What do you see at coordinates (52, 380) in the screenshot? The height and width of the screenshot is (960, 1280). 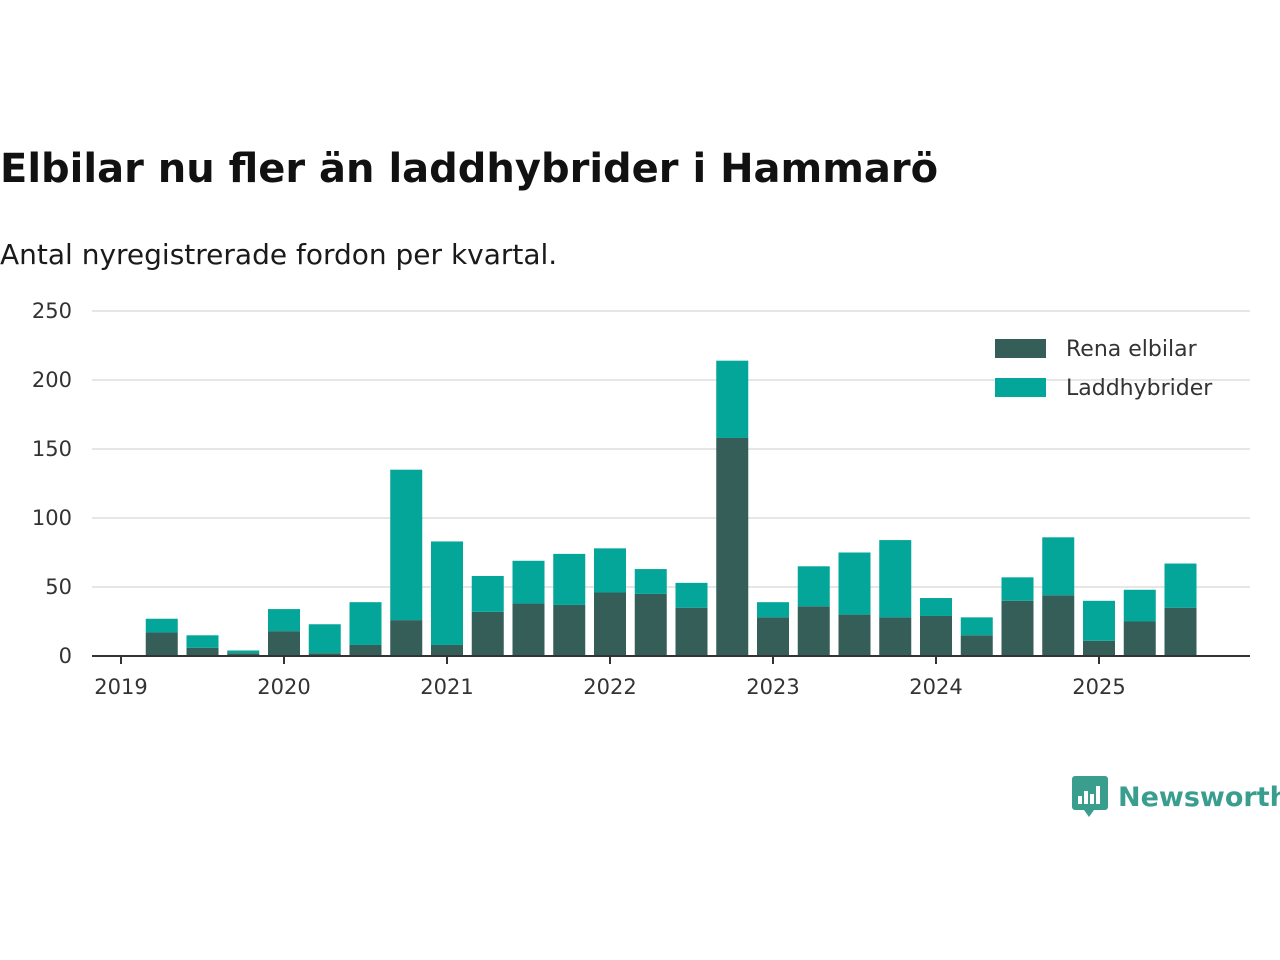 I see `y-tick-label: 200` at bounding box center [52, 380].